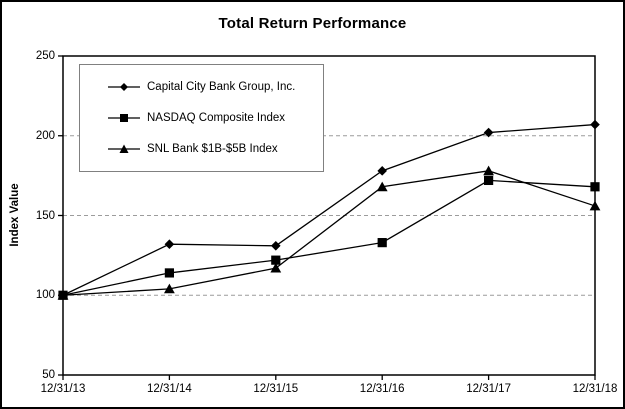 The width and height of the screenshot is (625, 409). What do you see at coordinates (382, 243) in the screenshot?
I see `square-marker-s1-p3` at bounding box center [382, 243].